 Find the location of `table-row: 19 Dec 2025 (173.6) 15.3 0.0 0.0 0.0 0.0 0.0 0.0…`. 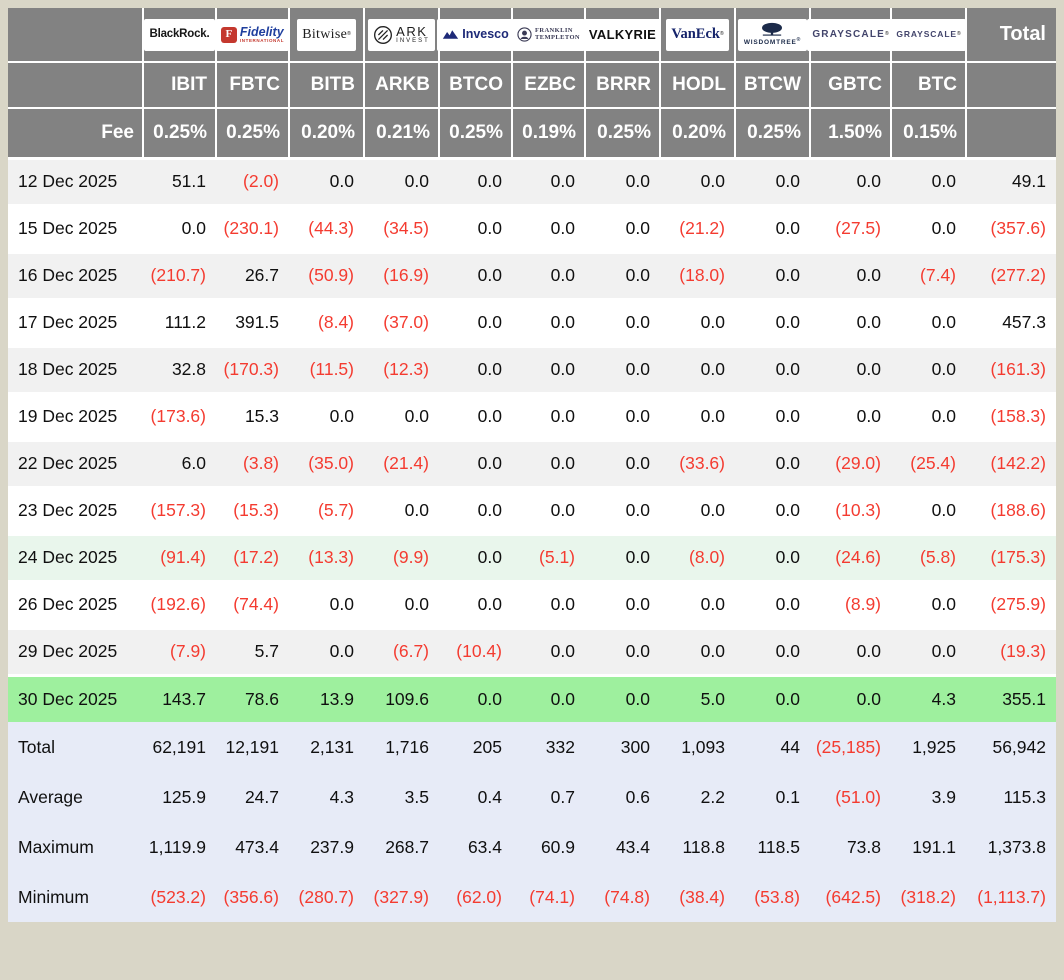

table-row: 19 Dec 2025 (173.6) 15.3 0.0 0.0 0.0 0.0 0.0 0.0… is located at coordinates (532, 415).